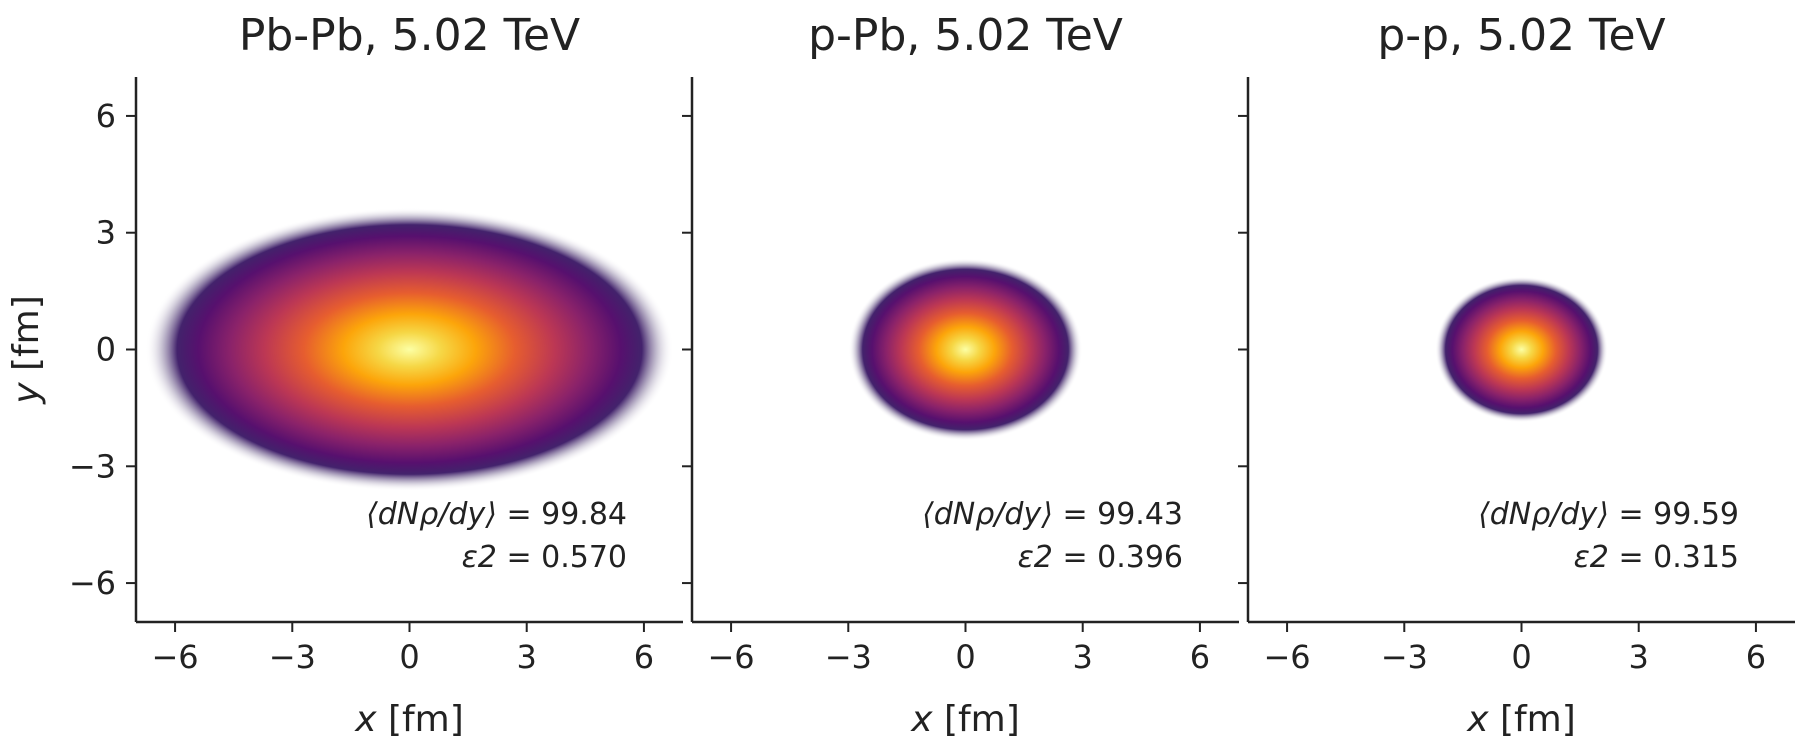 This screenshot has width=1800, height=738. What do you see at coordinates (92, 583) in the screenshot?
I see `y-tick-label: −6` at bounding box center [92, 583].